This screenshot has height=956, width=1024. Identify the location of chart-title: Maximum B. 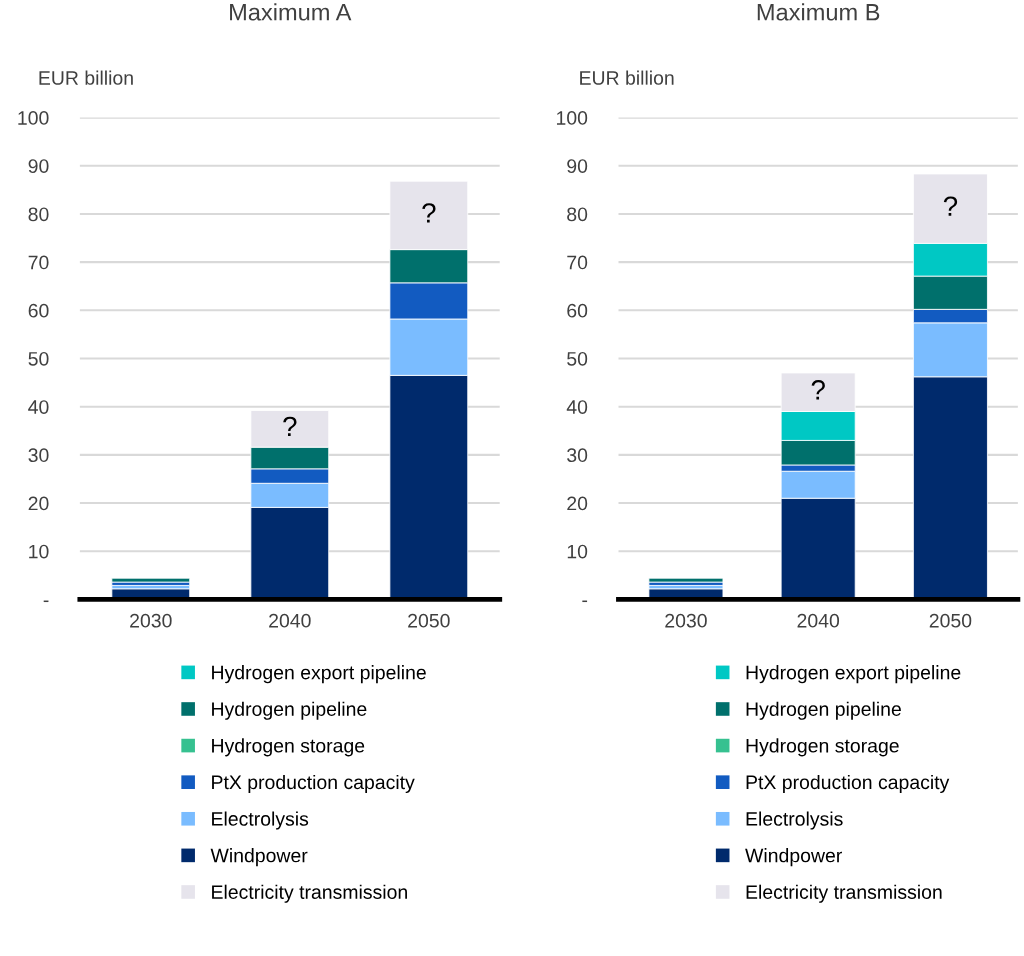
(818, 12).